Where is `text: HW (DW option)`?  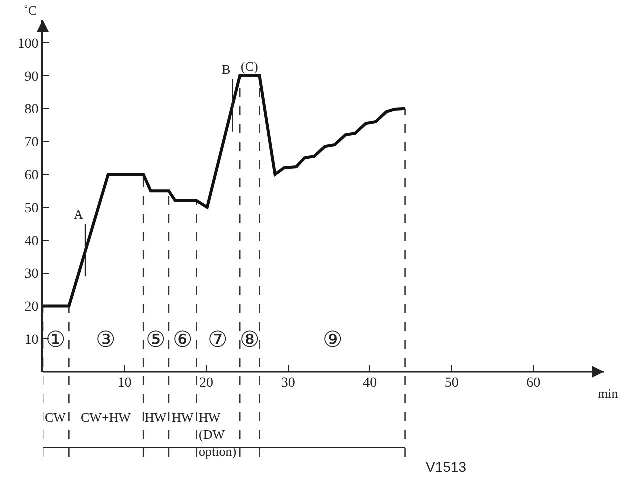 text: HW (DW option) is located at coordinates (218, 434).